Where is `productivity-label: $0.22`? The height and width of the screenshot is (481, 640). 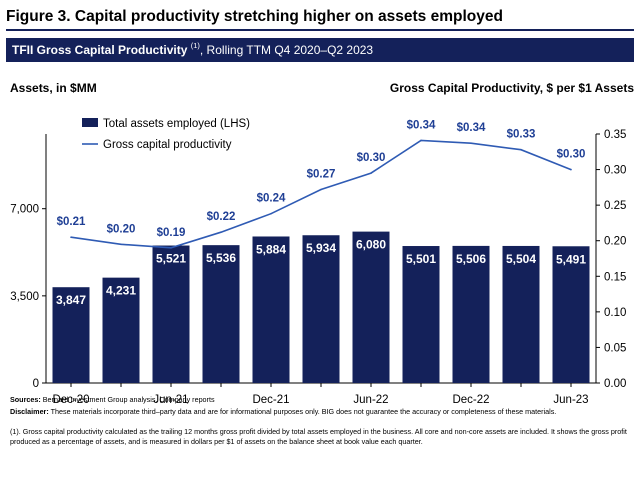
productivity-label: $0.22 is located at coordinates (221, 217).